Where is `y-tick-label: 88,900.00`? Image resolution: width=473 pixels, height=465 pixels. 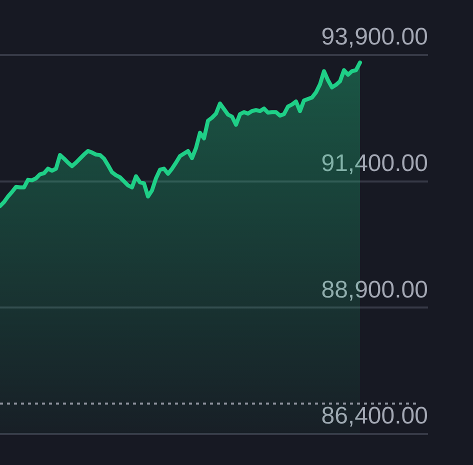 y-tick-label: 88,900.00 is located at coordinates (374, 290).